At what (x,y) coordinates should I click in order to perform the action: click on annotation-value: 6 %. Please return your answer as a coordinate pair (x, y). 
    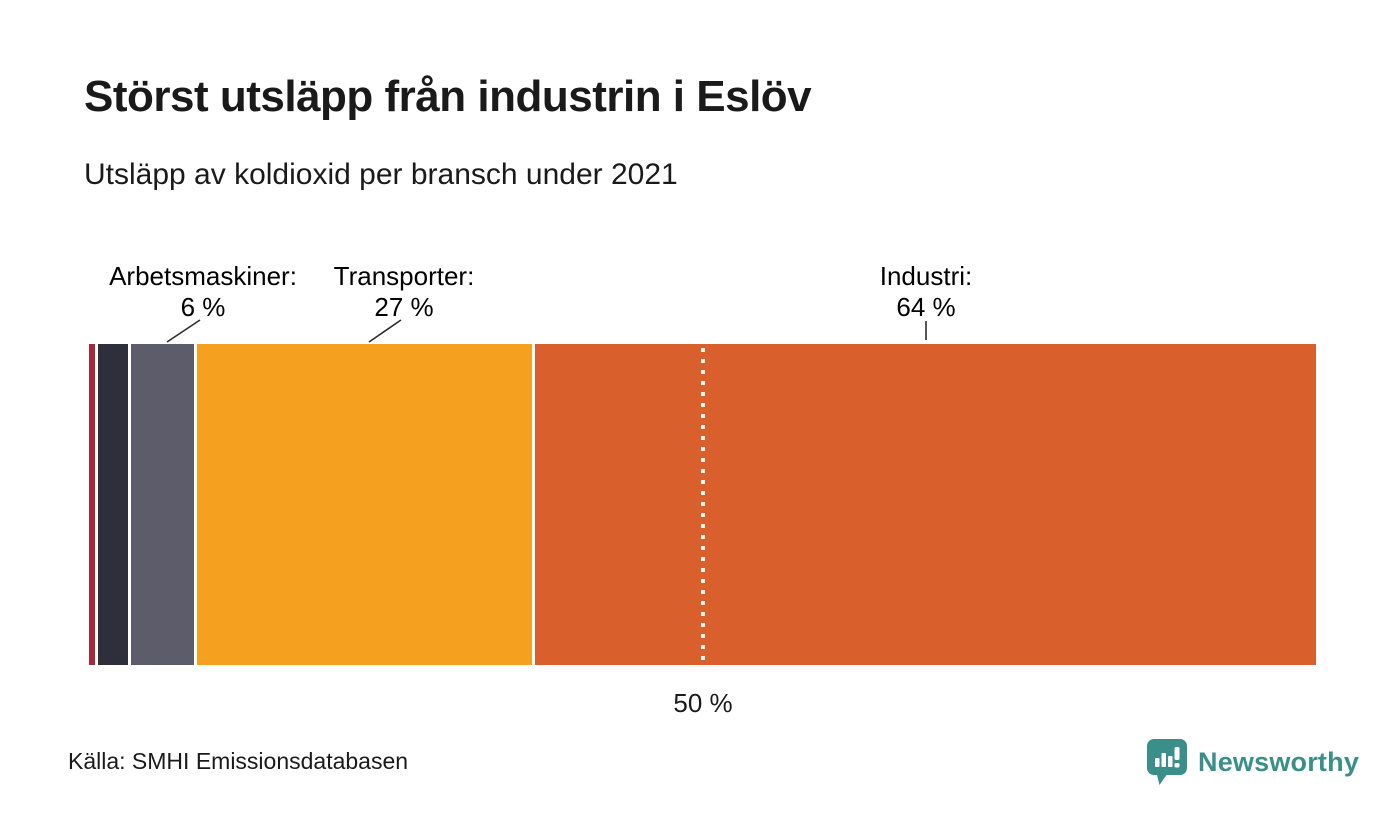
    Looking at the image, I should click on (203, 307).